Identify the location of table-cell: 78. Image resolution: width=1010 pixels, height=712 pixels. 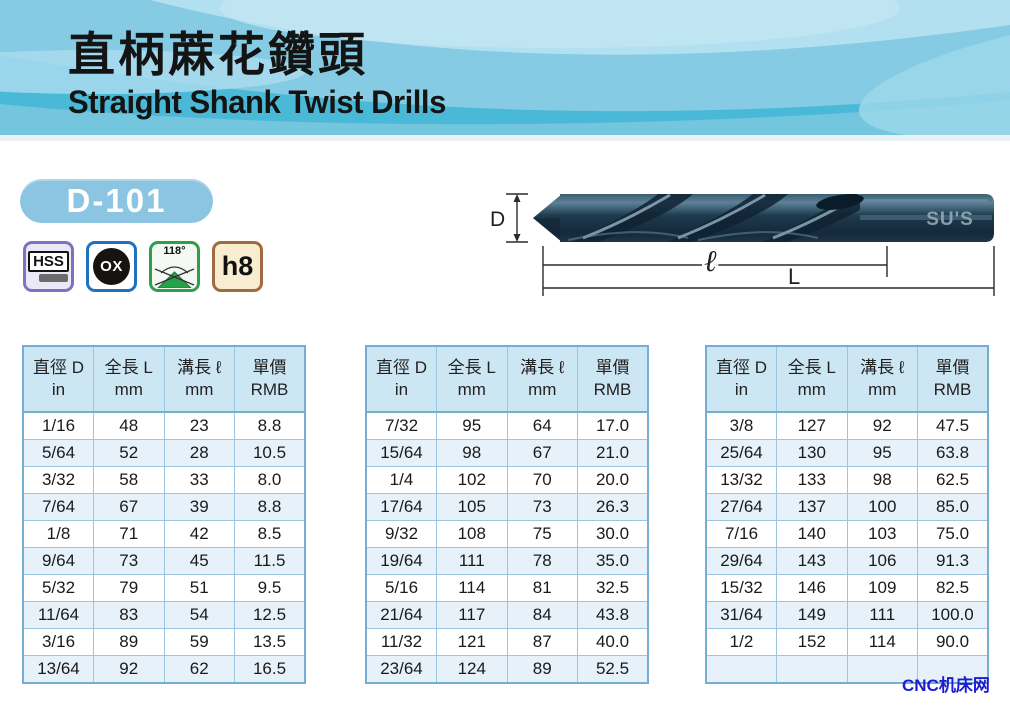
(542, 561).